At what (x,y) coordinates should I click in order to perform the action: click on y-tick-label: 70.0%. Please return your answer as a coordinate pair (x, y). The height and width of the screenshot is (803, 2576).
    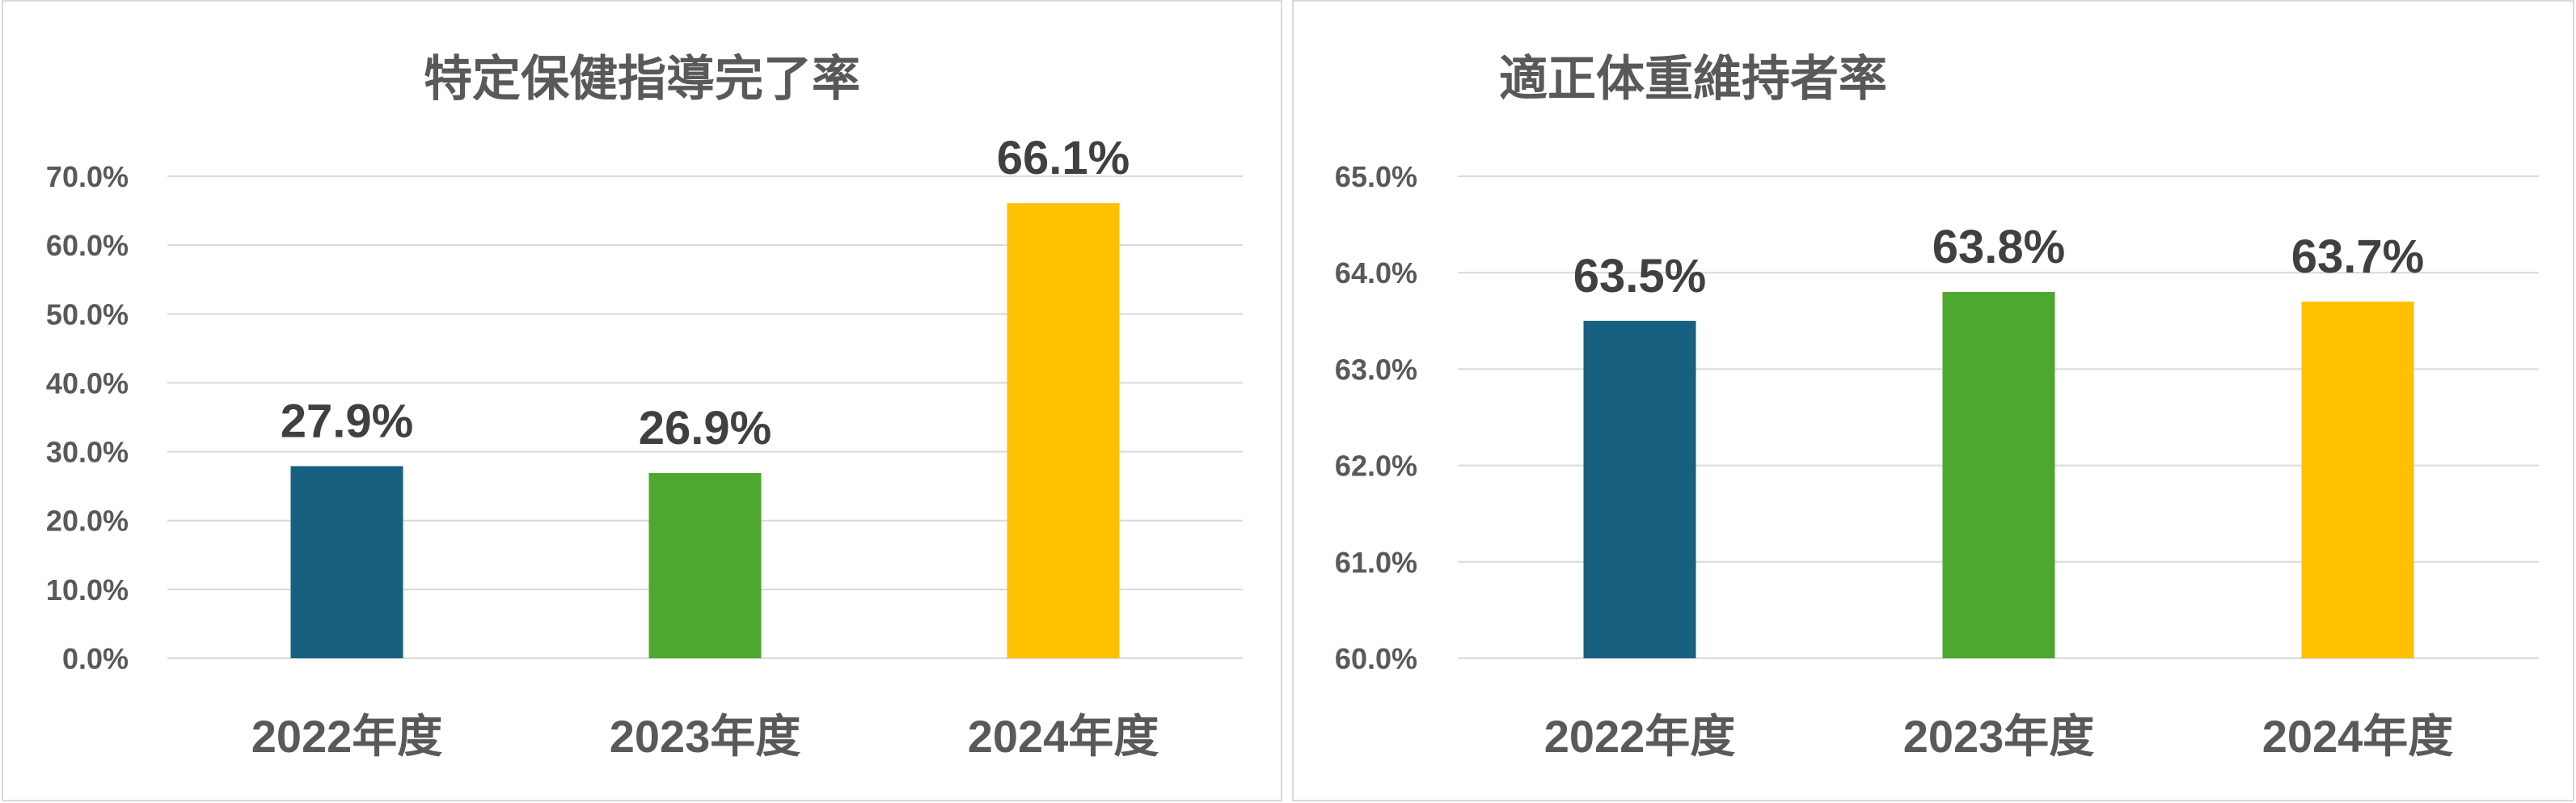
    Looking at the image, I should click on (87, 176).